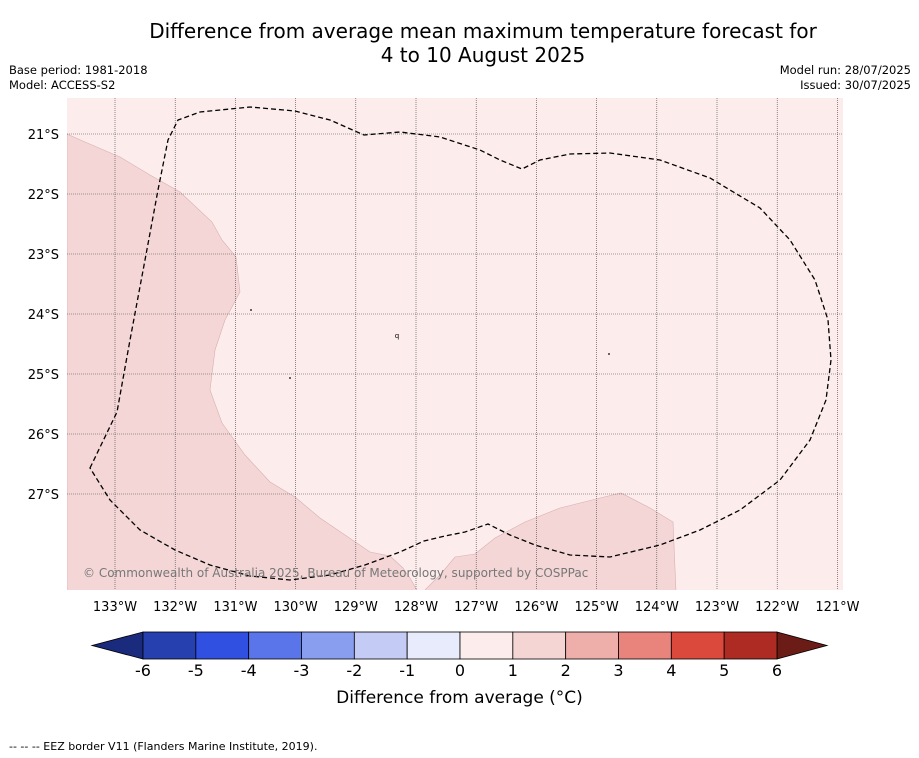 The height and width of the screenshot is (758, 919). I want to click on colorbar-tick-label: 5, so click(724, 670).